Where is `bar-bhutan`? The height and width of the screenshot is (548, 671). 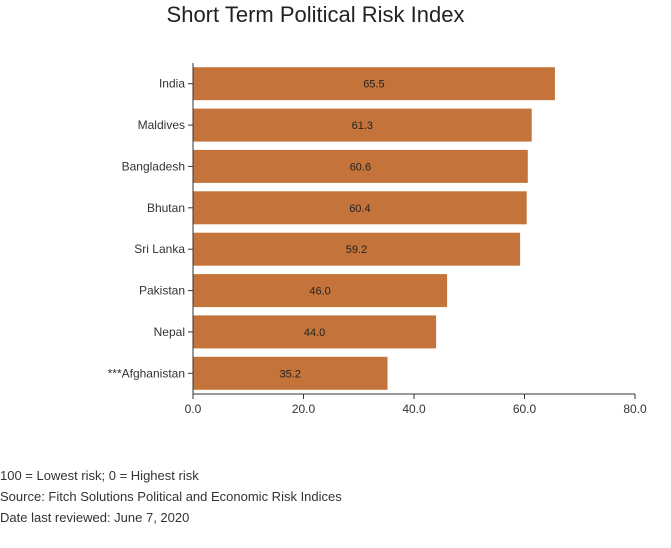 bar-bhutan is located at coordinates (360, 208).